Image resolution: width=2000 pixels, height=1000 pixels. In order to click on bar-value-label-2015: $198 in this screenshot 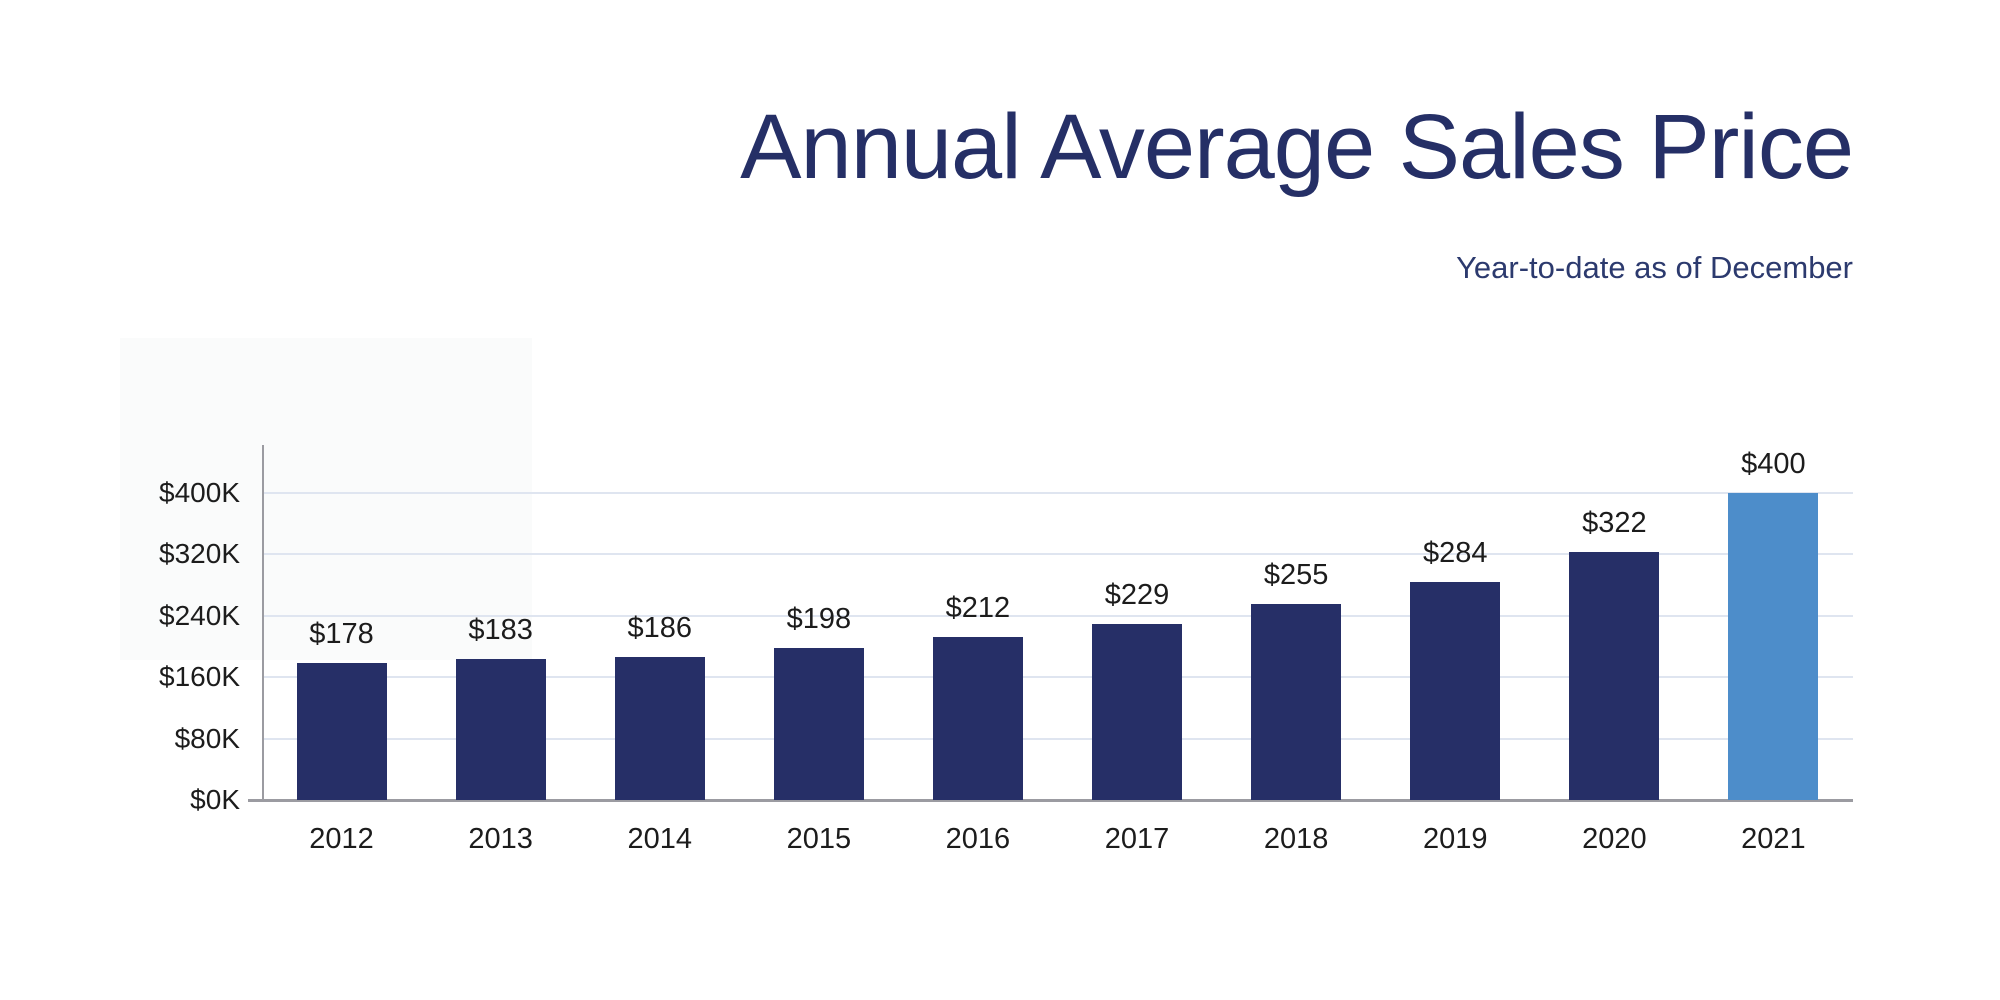, I will do `click(819, 618)`.